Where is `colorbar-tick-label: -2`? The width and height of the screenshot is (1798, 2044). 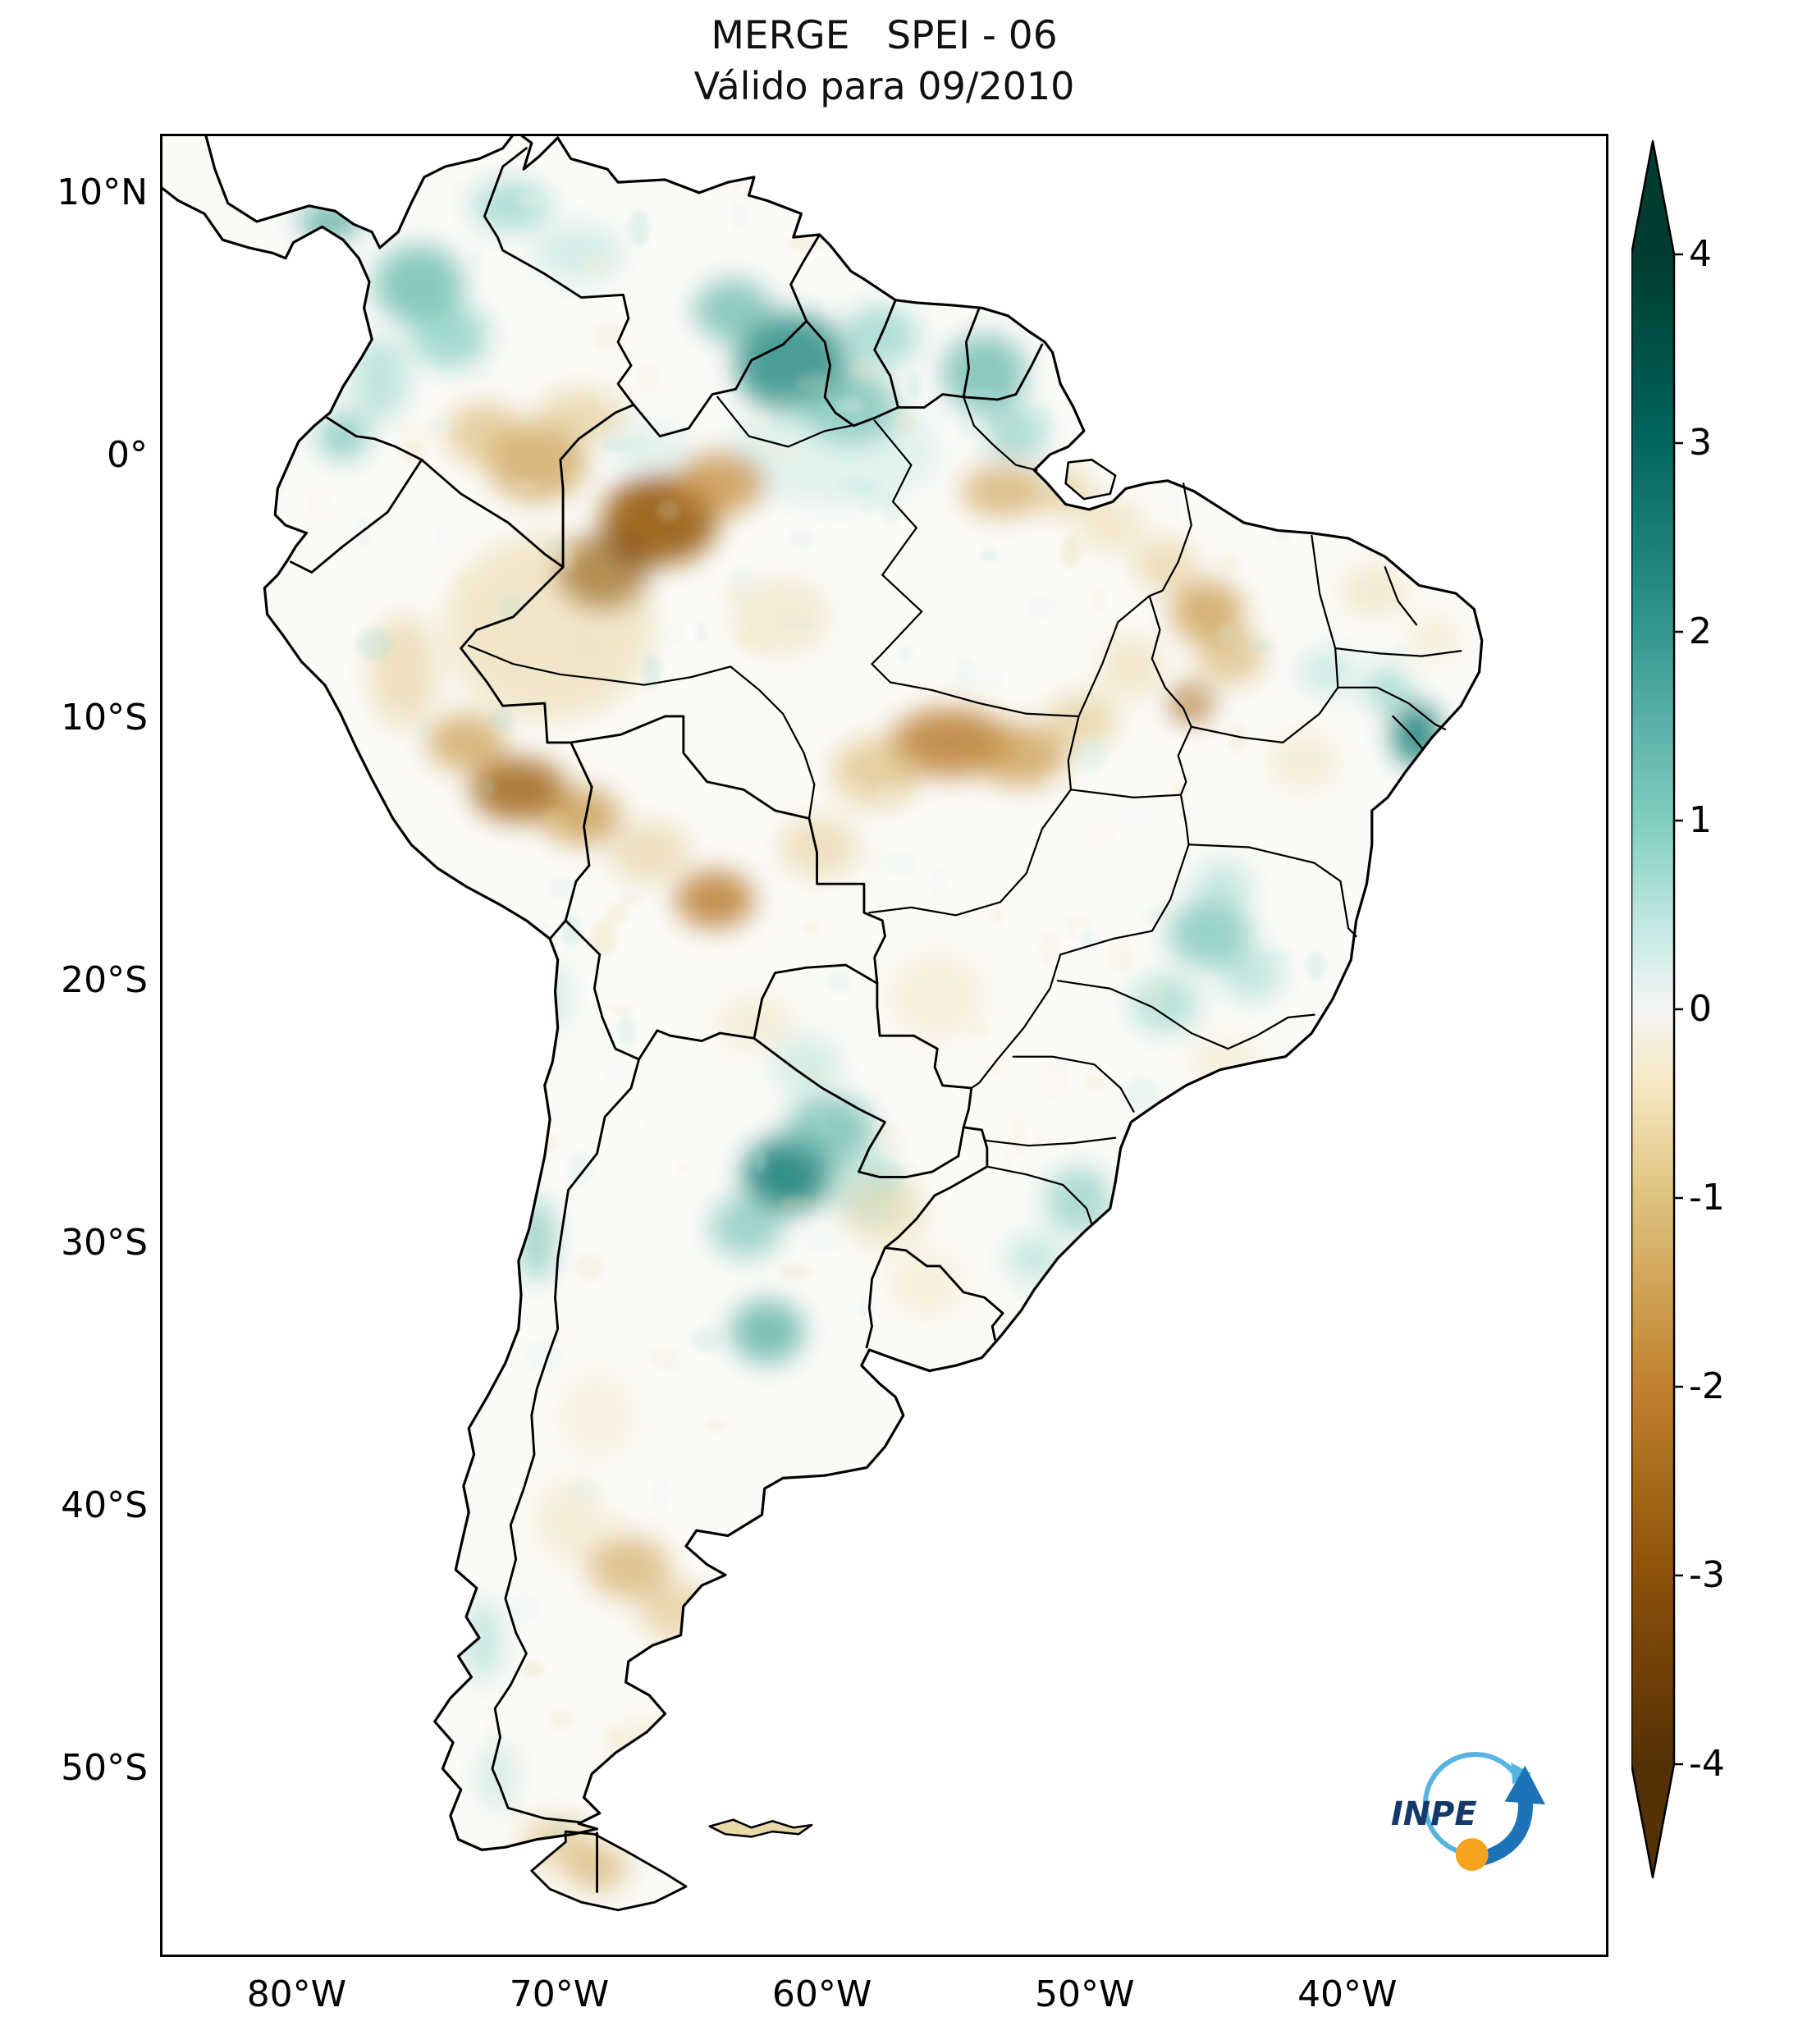
colorbar-tick-label: -2 is located at coordinates (1707, 1386).